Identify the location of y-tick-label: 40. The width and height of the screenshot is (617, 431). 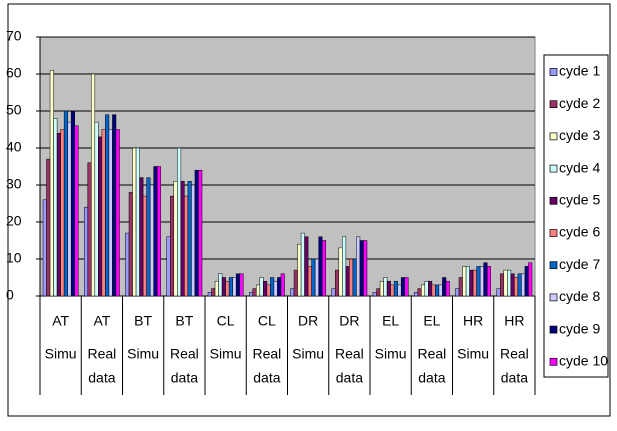
(14, 147).